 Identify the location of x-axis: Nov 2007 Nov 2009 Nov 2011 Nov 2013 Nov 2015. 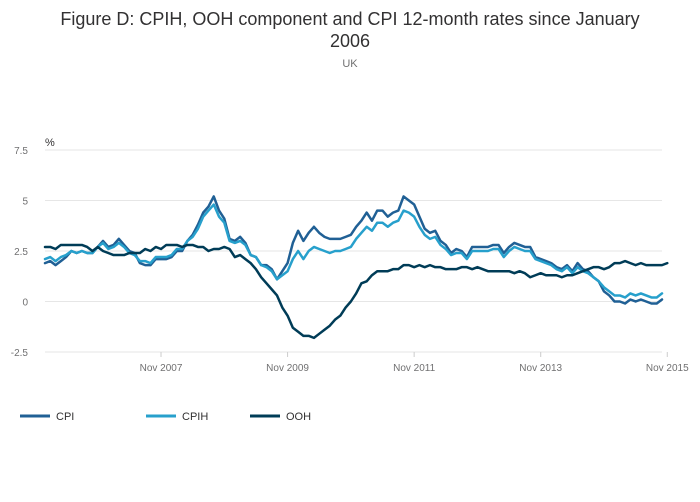
(414, 363).